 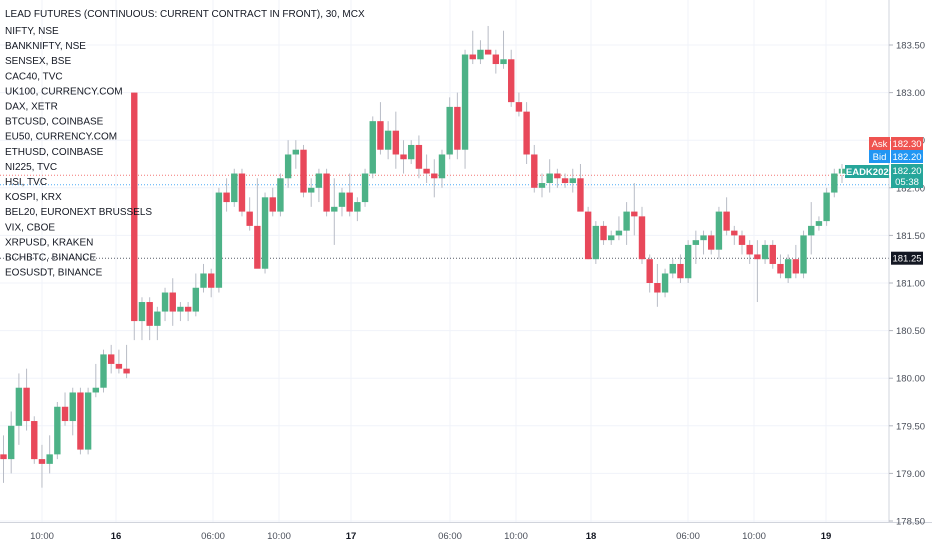 I want to click on price-tick-label: 181.50, so click(x=910, y=236).